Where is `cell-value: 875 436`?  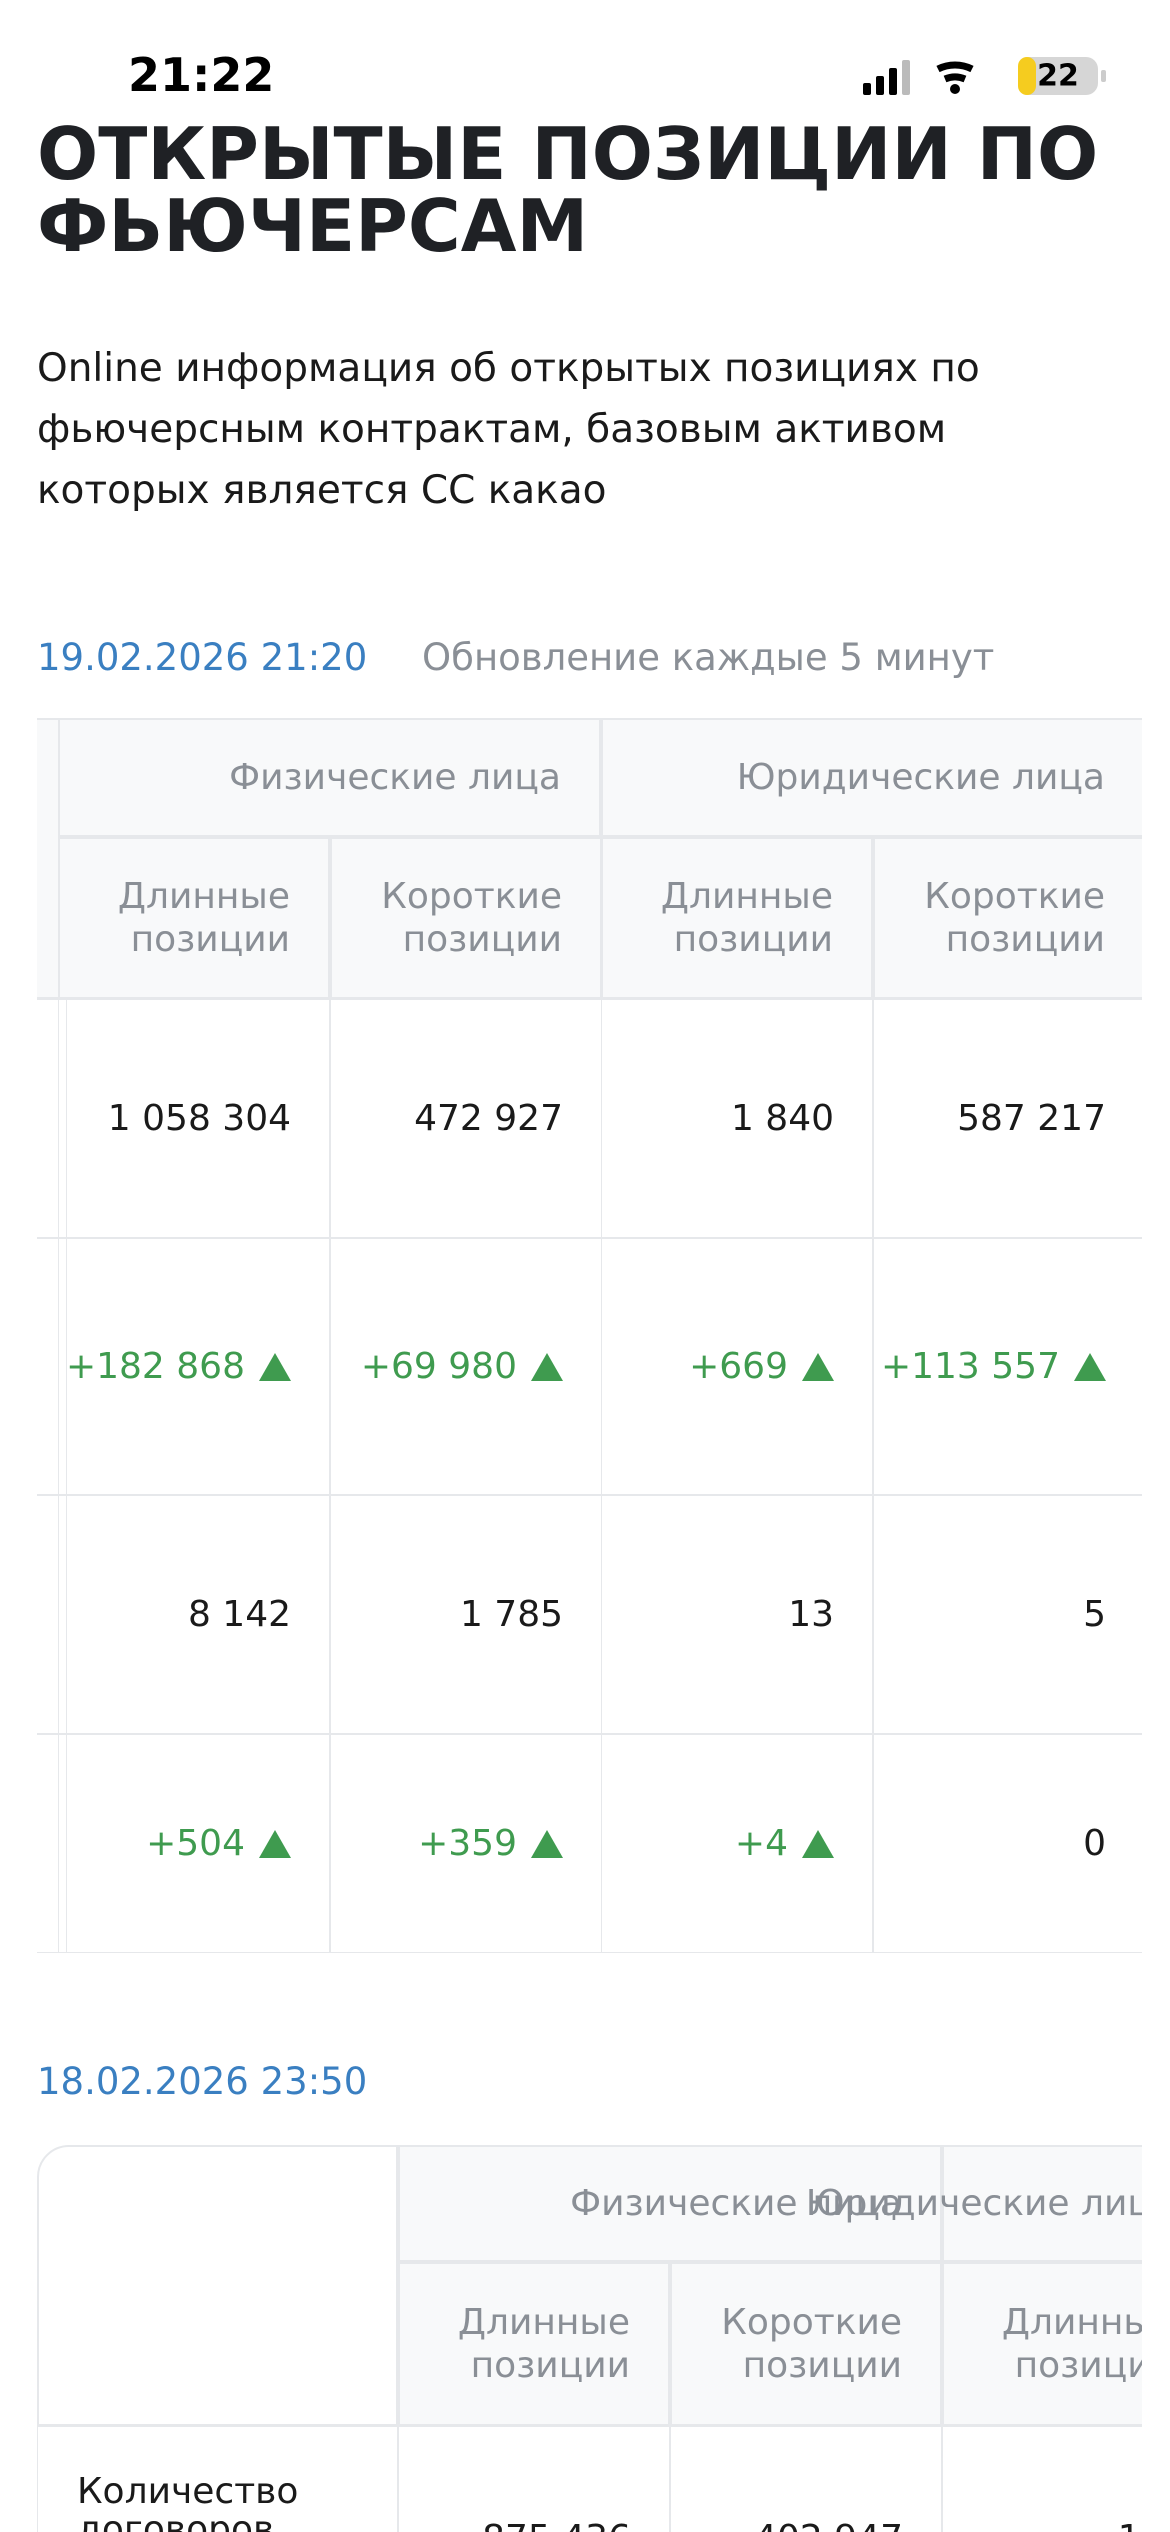
cell-value: 875 436 is located at coordinates (556, 2525).